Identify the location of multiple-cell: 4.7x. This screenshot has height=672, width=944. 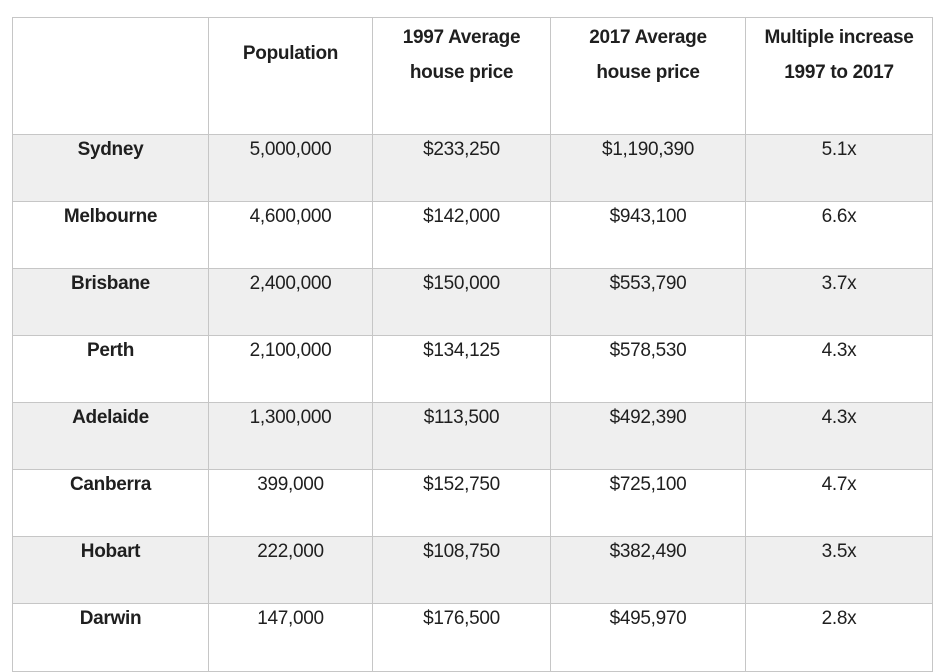
(839, 503).